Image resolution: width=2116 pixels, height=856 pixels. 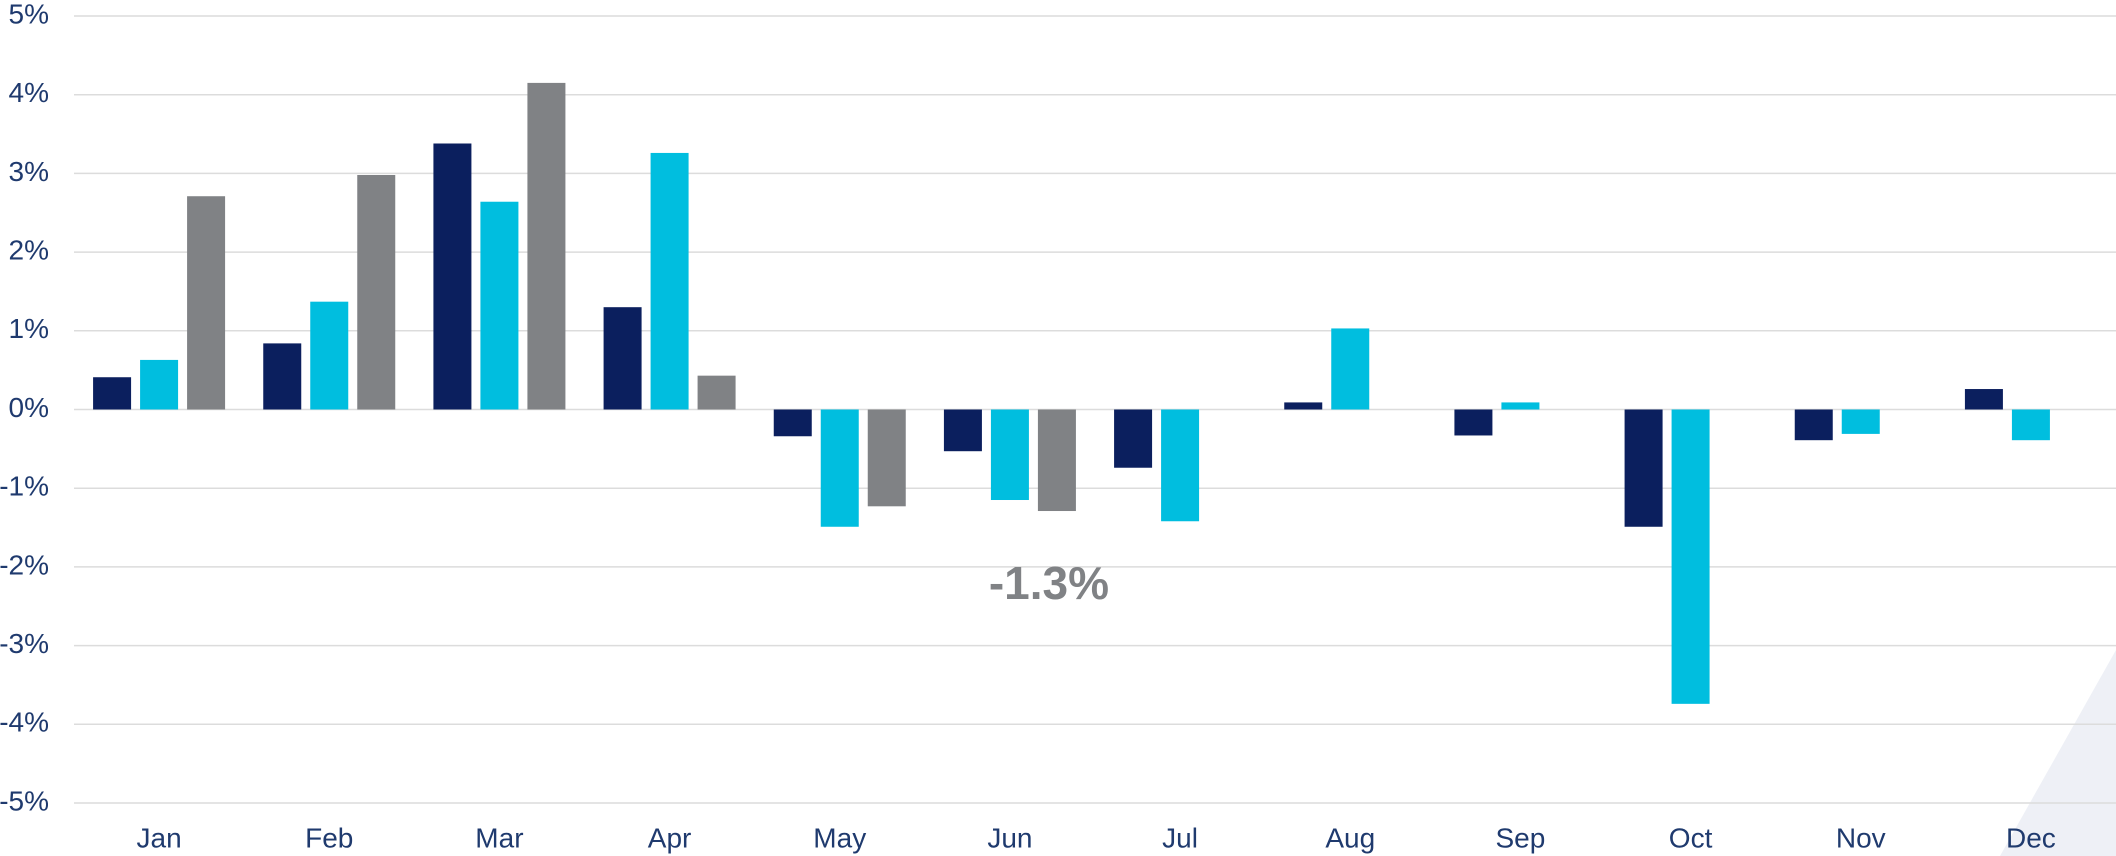 What do you see at coordinates (159, 837) in the screenshot?
I see `x-tick-label: Jan` at bounding box center [159, 837].